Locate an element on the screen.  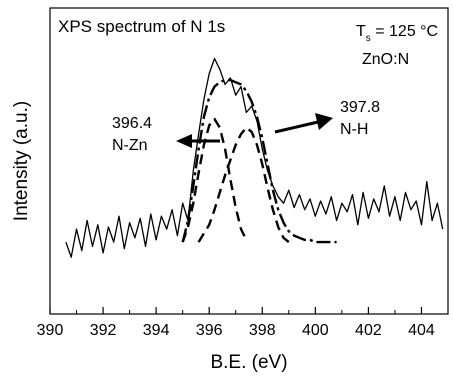
x-tick-label: 400 is located at coordinates (315, 330).